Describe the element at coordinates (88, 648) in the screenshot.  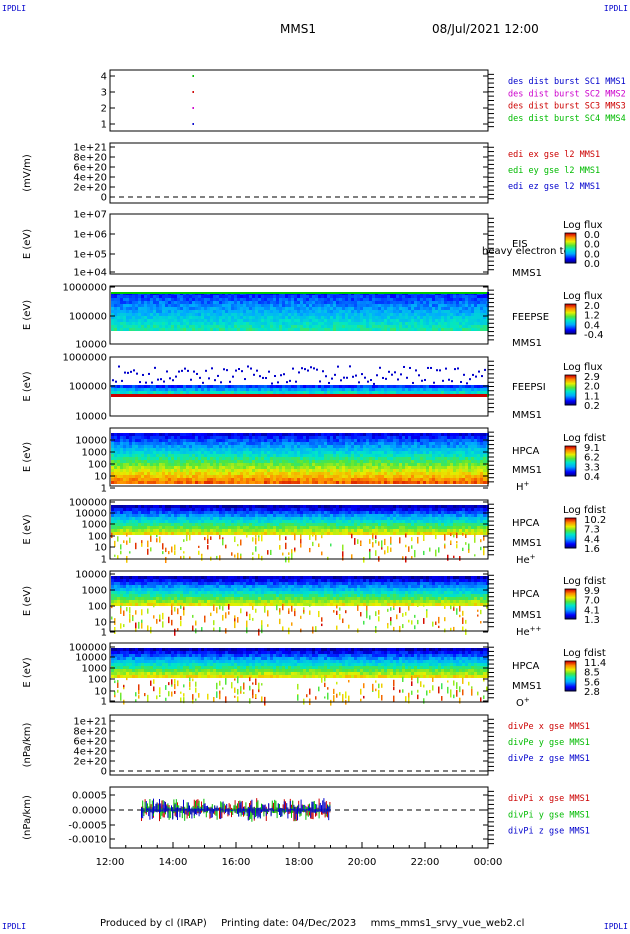
I see `ytick-label-hpca_o: 100000` at that location.